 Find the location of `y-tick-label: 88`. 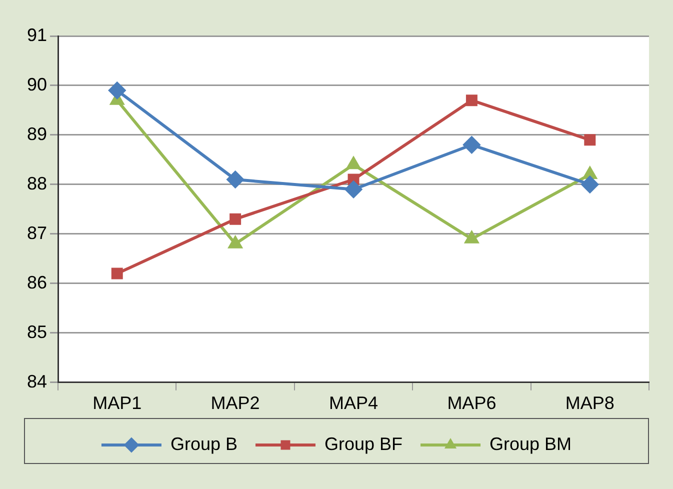

y-tick-label: 88 is located at coordinates (37, 183).